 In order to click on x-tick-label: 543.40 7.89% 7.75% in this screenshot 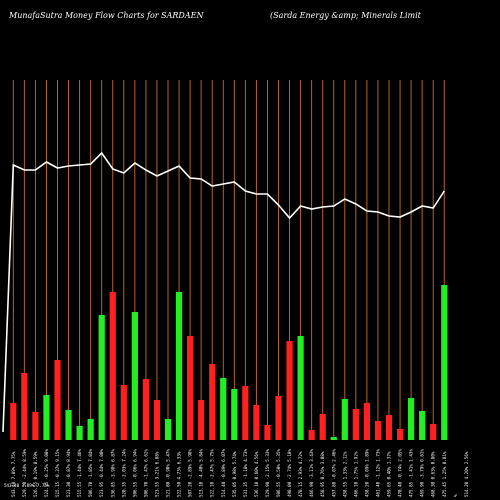, I will do `click(13, 474)`.